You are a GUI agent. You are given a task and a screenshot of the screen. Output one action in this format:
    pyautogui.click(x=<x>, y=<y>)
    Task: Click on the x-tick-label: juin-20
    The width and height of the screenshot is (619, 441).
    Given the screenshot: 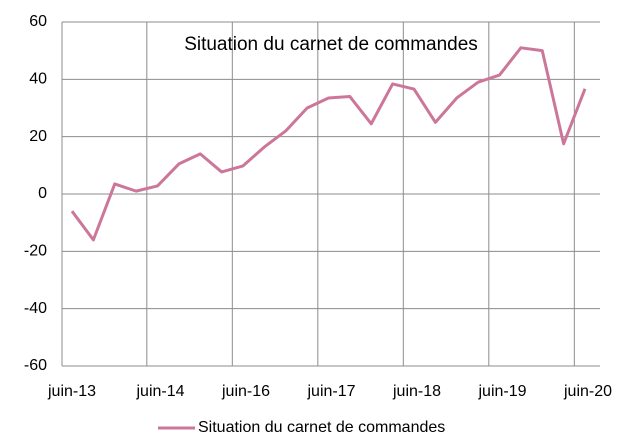 What is the action you would take?
    pyautogui.click(x=587, y=391)
    